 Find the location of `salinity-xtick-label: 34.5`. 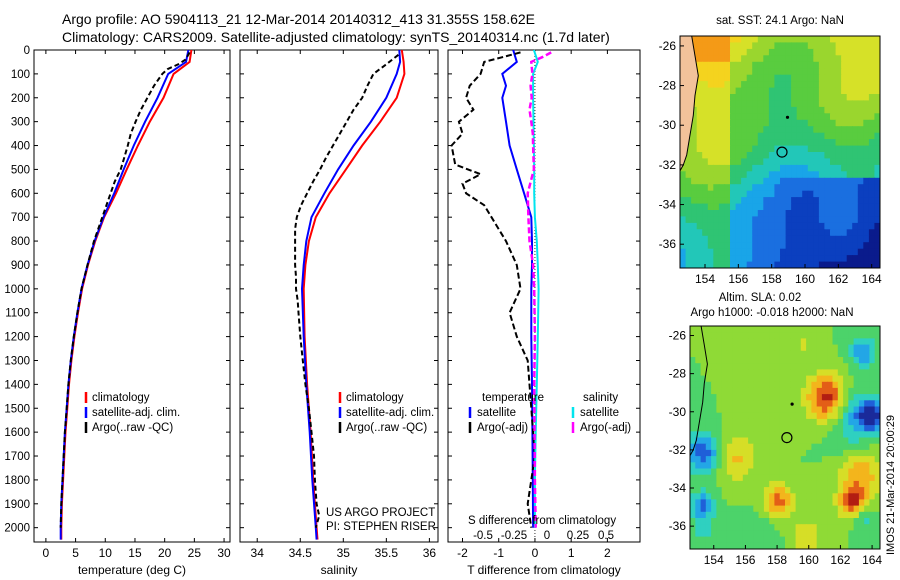

salinity-xtick-label: 34.5 is located at coordinates (301, 553).